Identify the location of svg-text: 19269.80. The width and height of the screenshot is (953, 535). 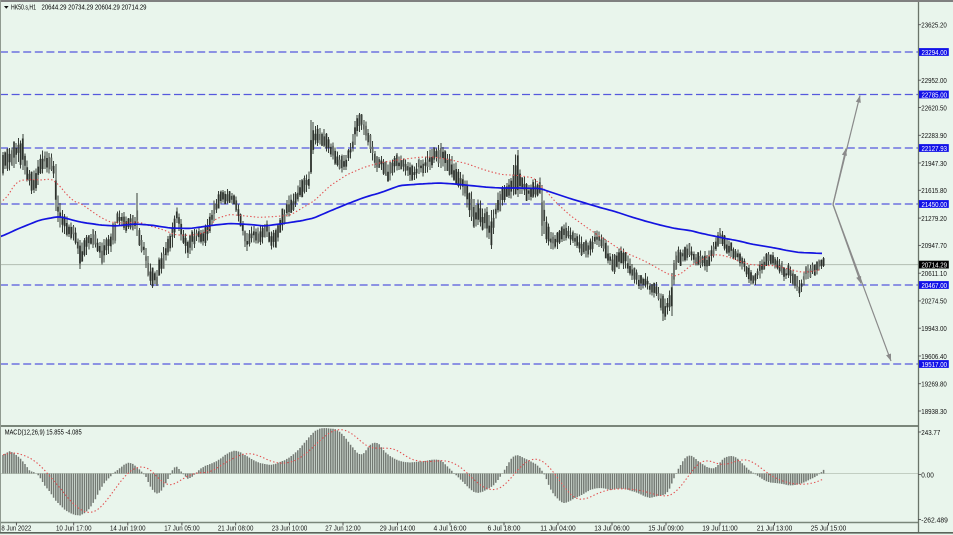
(934, 384).